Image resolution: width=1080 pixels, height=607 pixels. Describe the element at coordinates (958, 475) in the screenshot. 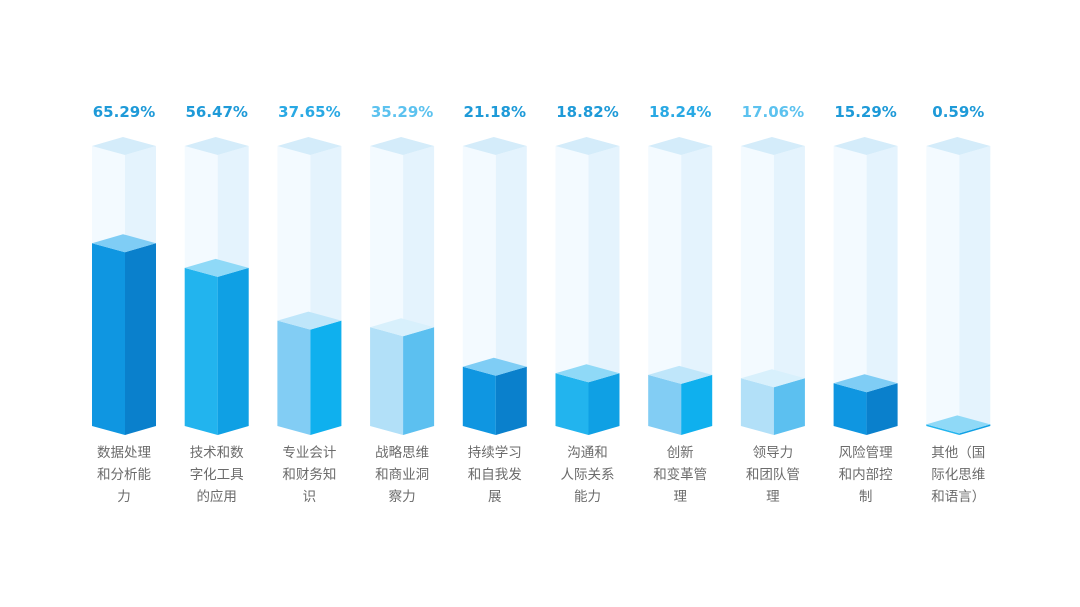

I see `category-label: 际化思维` at that location.